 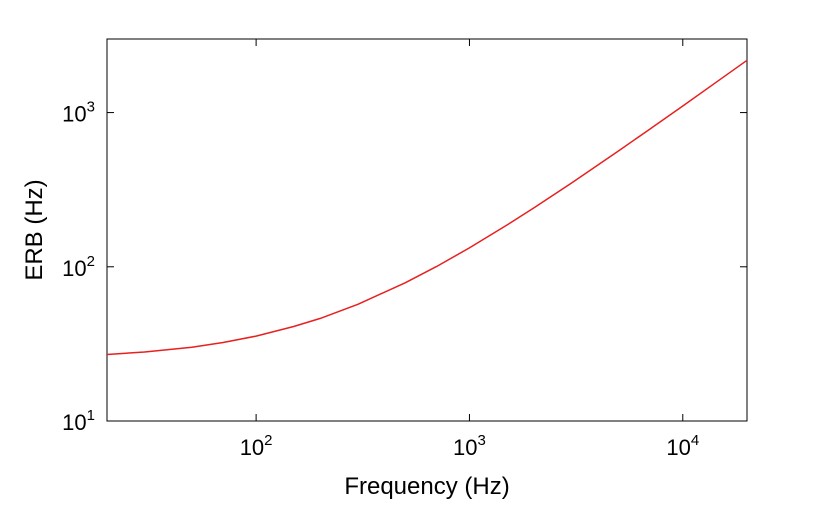 What do you see at coordinates (78, 113) in the screenshot?
I see `y-tick-label: 10³` at bounding box center [78, 113].